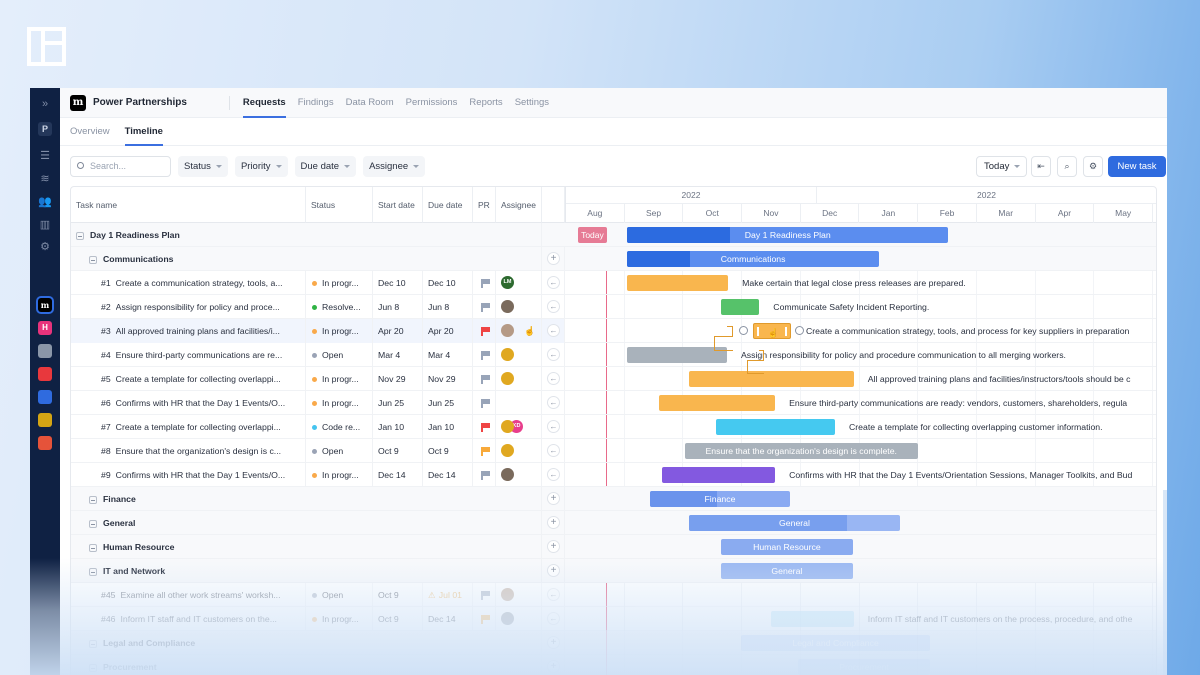  I want to click on tab-settings: Settings, so click(532, 102).